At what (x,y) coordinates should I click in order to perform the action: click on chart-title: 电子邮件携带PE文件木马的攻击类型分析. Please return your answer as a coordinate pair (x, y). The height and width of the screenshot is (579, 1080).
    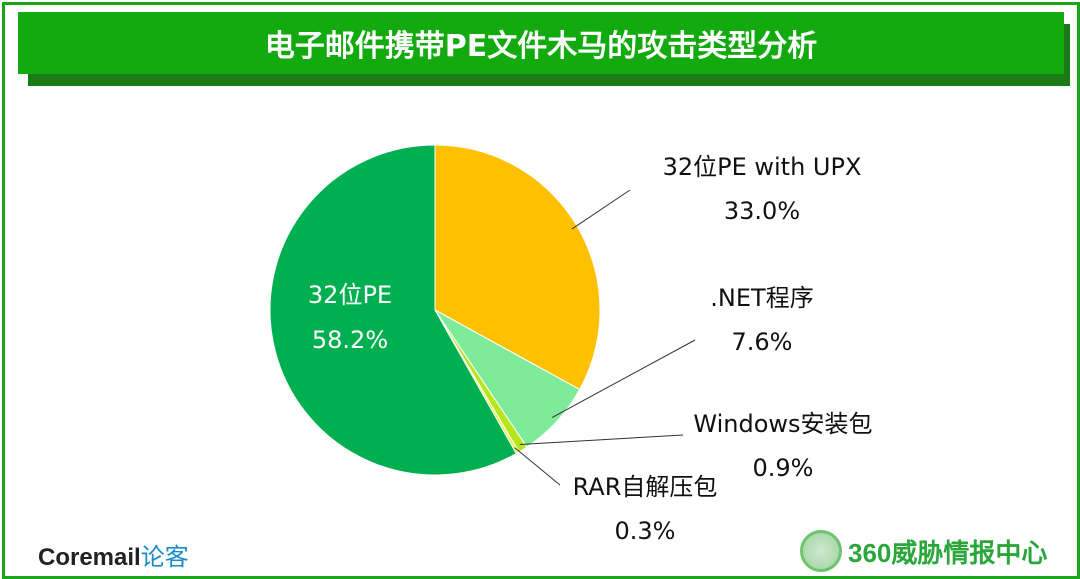
    Looking at the image, I should click on (541, 43).